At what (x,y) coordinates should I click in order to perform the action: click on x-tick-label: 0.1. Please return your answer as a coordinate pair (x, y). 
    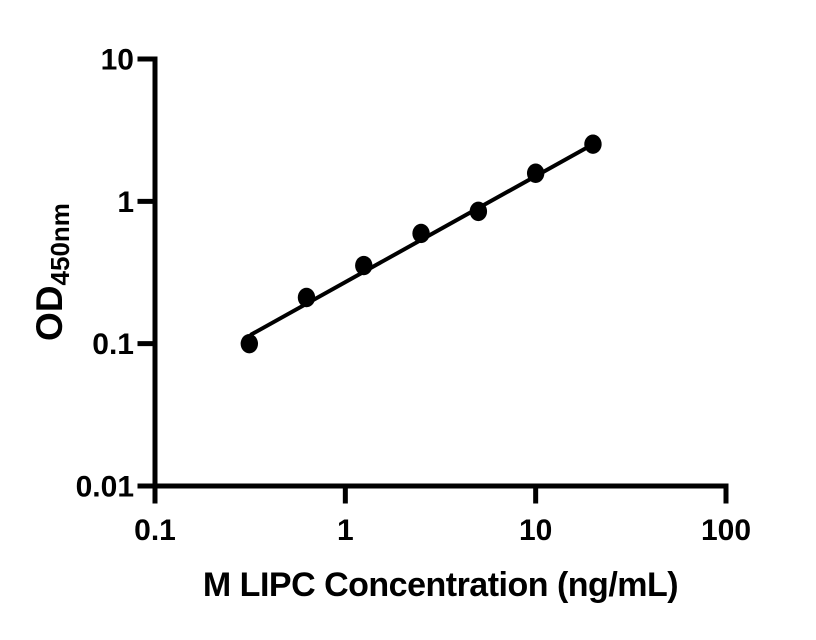
    Looking at the image, I should click on (155, 530).